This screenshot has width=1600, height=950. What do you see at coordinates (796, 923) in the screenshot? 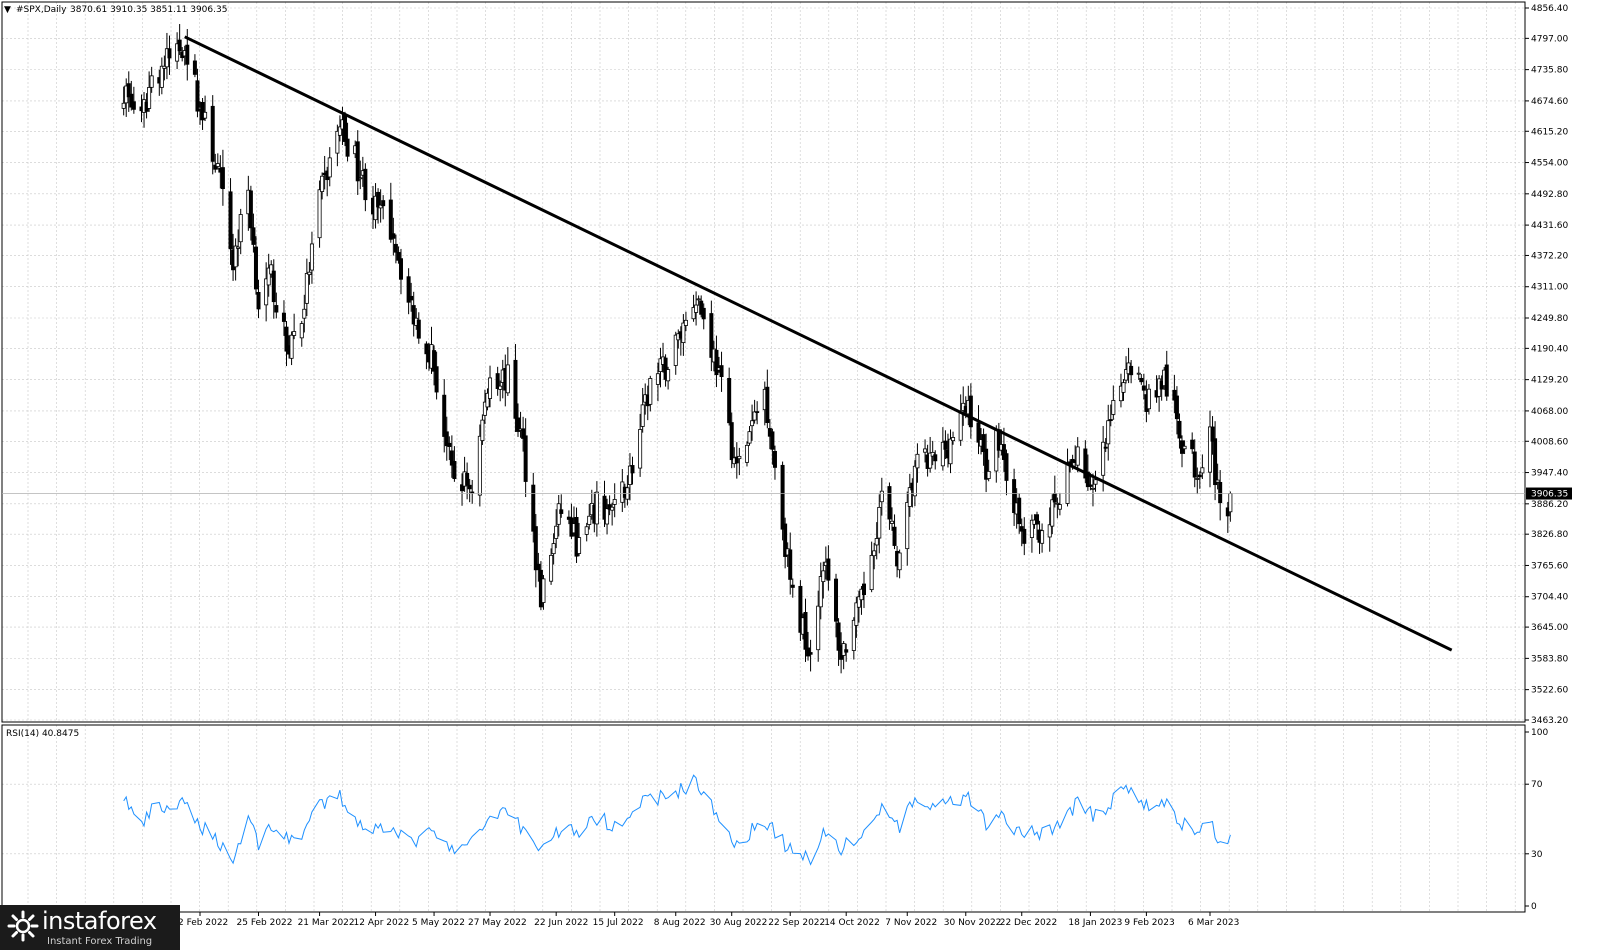
I see `date-tick-label: 22 Sep 2022` at bounding box center [796, 923].